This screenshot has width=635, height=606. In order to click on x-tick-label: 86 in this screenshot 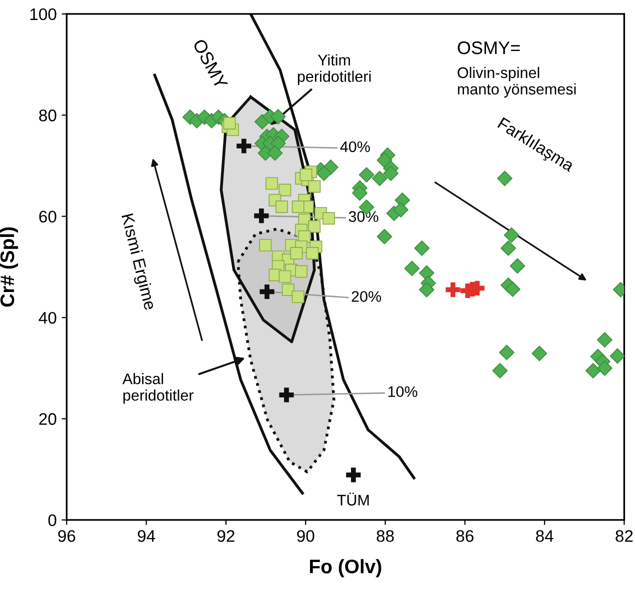, I will do `click(465, 536)`.